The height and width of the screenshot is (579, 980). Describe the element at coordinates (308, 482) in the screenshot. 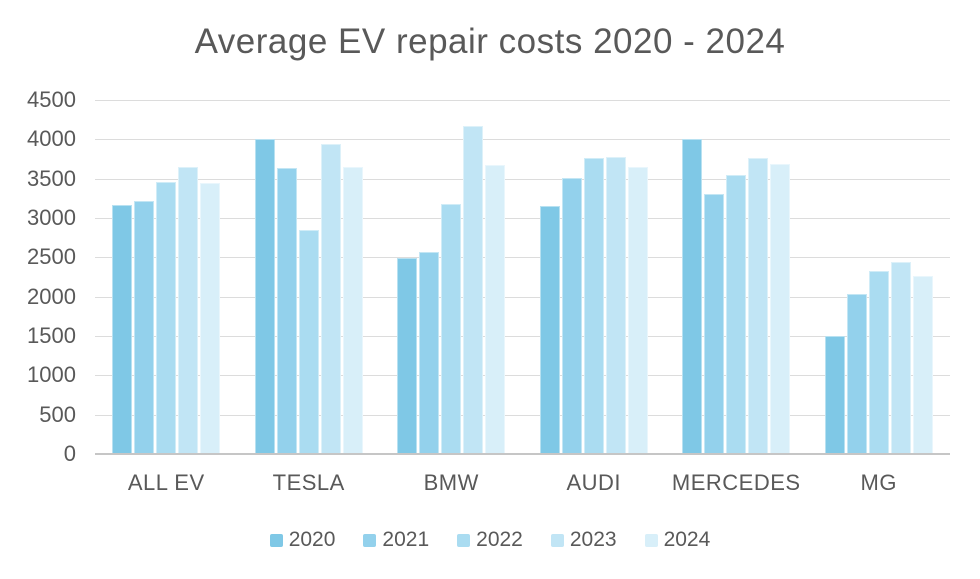

I see `x-axis-category-label: TESLA` at that location.